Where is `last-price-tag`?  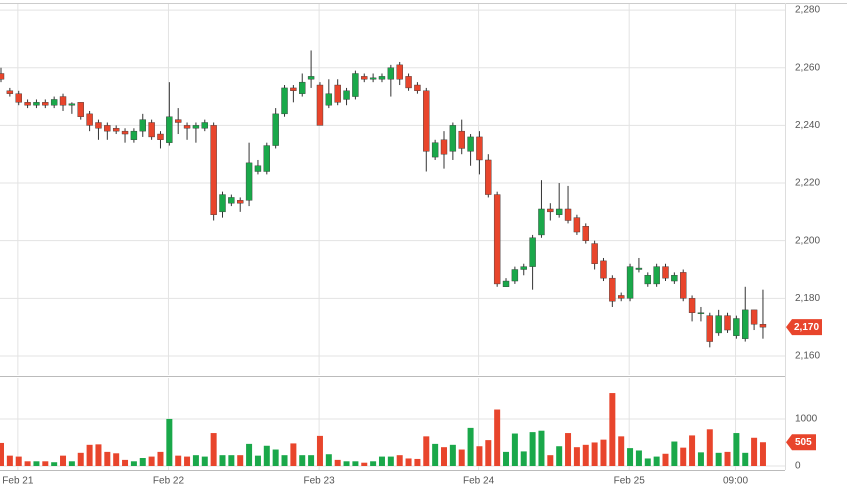 last-price-tag is located at coordinates (804, 327).